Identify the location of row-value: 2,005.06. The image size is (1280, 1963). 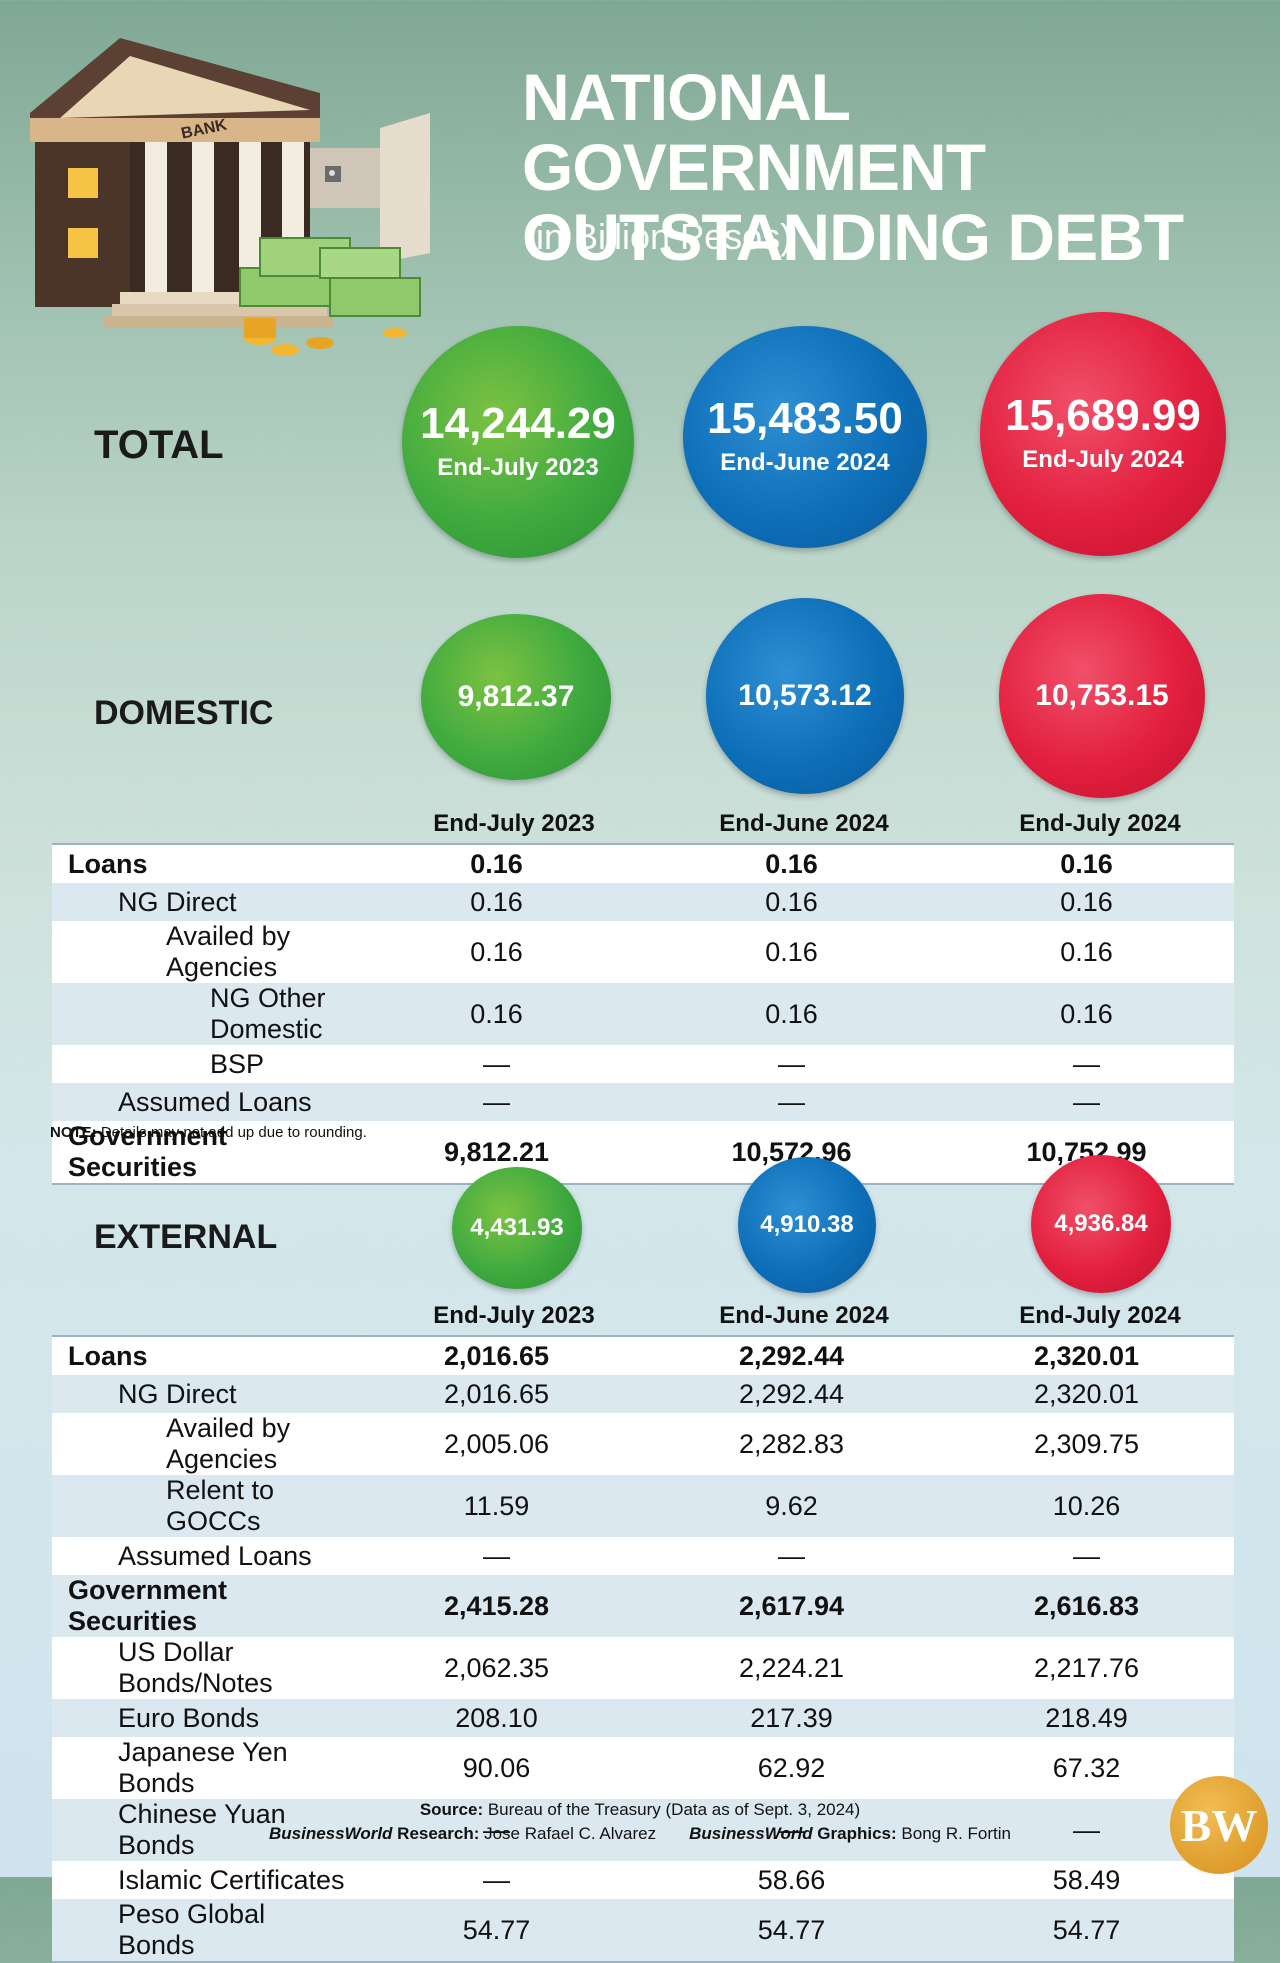
(496, 1443).